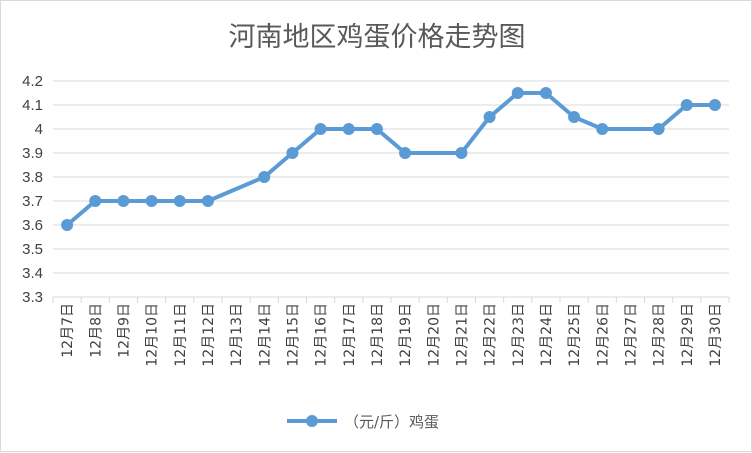  What do you see at coordinates (434, 335) in the screenshot?
I see `x-tick-label: 12月20日` at bounding box center [434, 335].